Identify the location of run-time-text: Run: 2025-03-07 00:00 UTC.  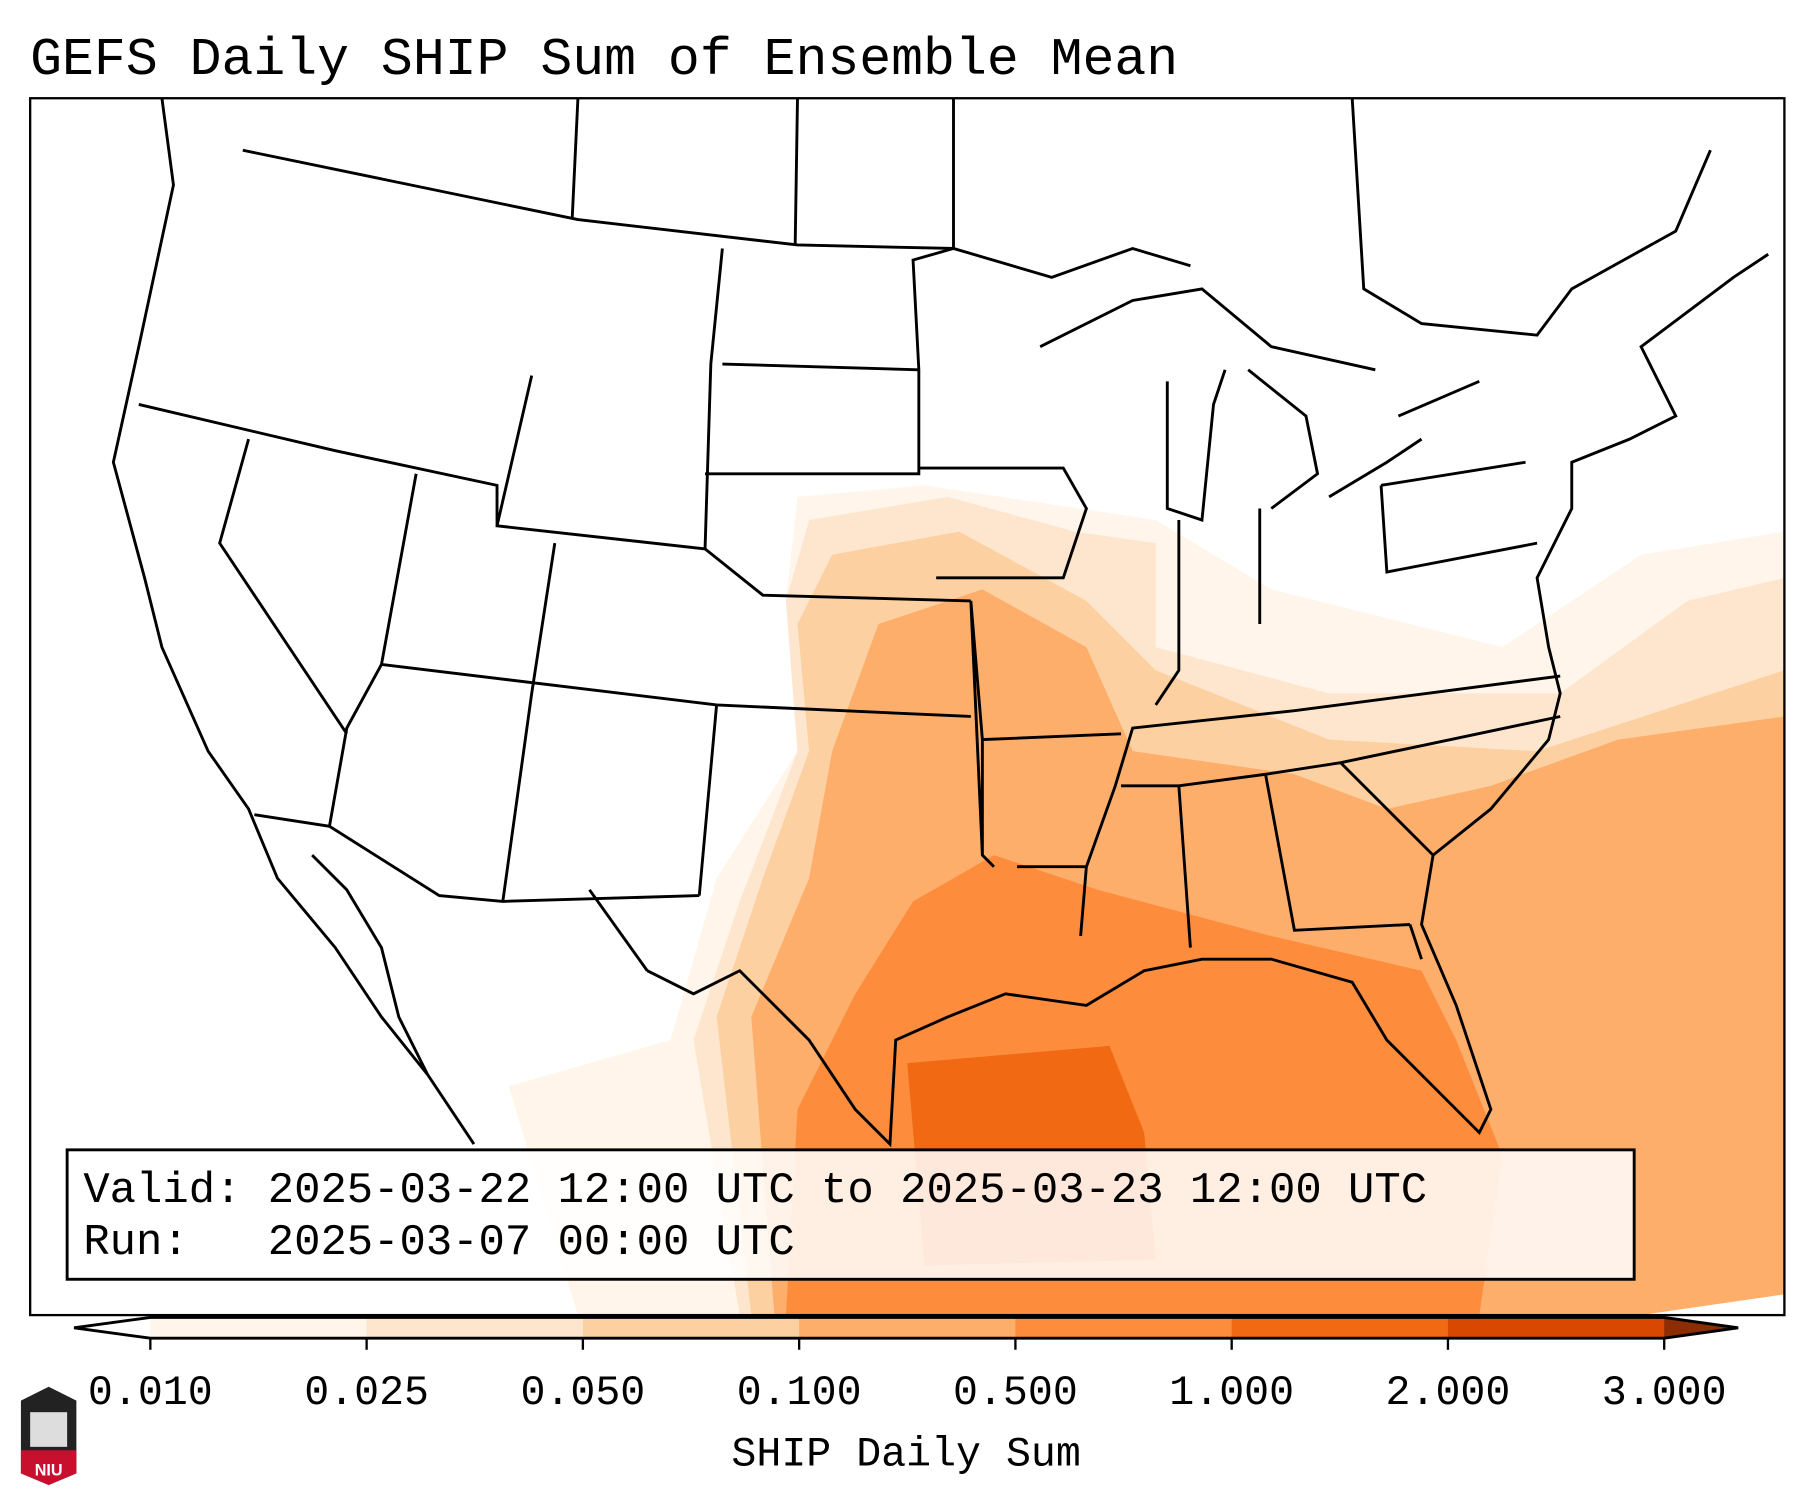
(438, 1243).